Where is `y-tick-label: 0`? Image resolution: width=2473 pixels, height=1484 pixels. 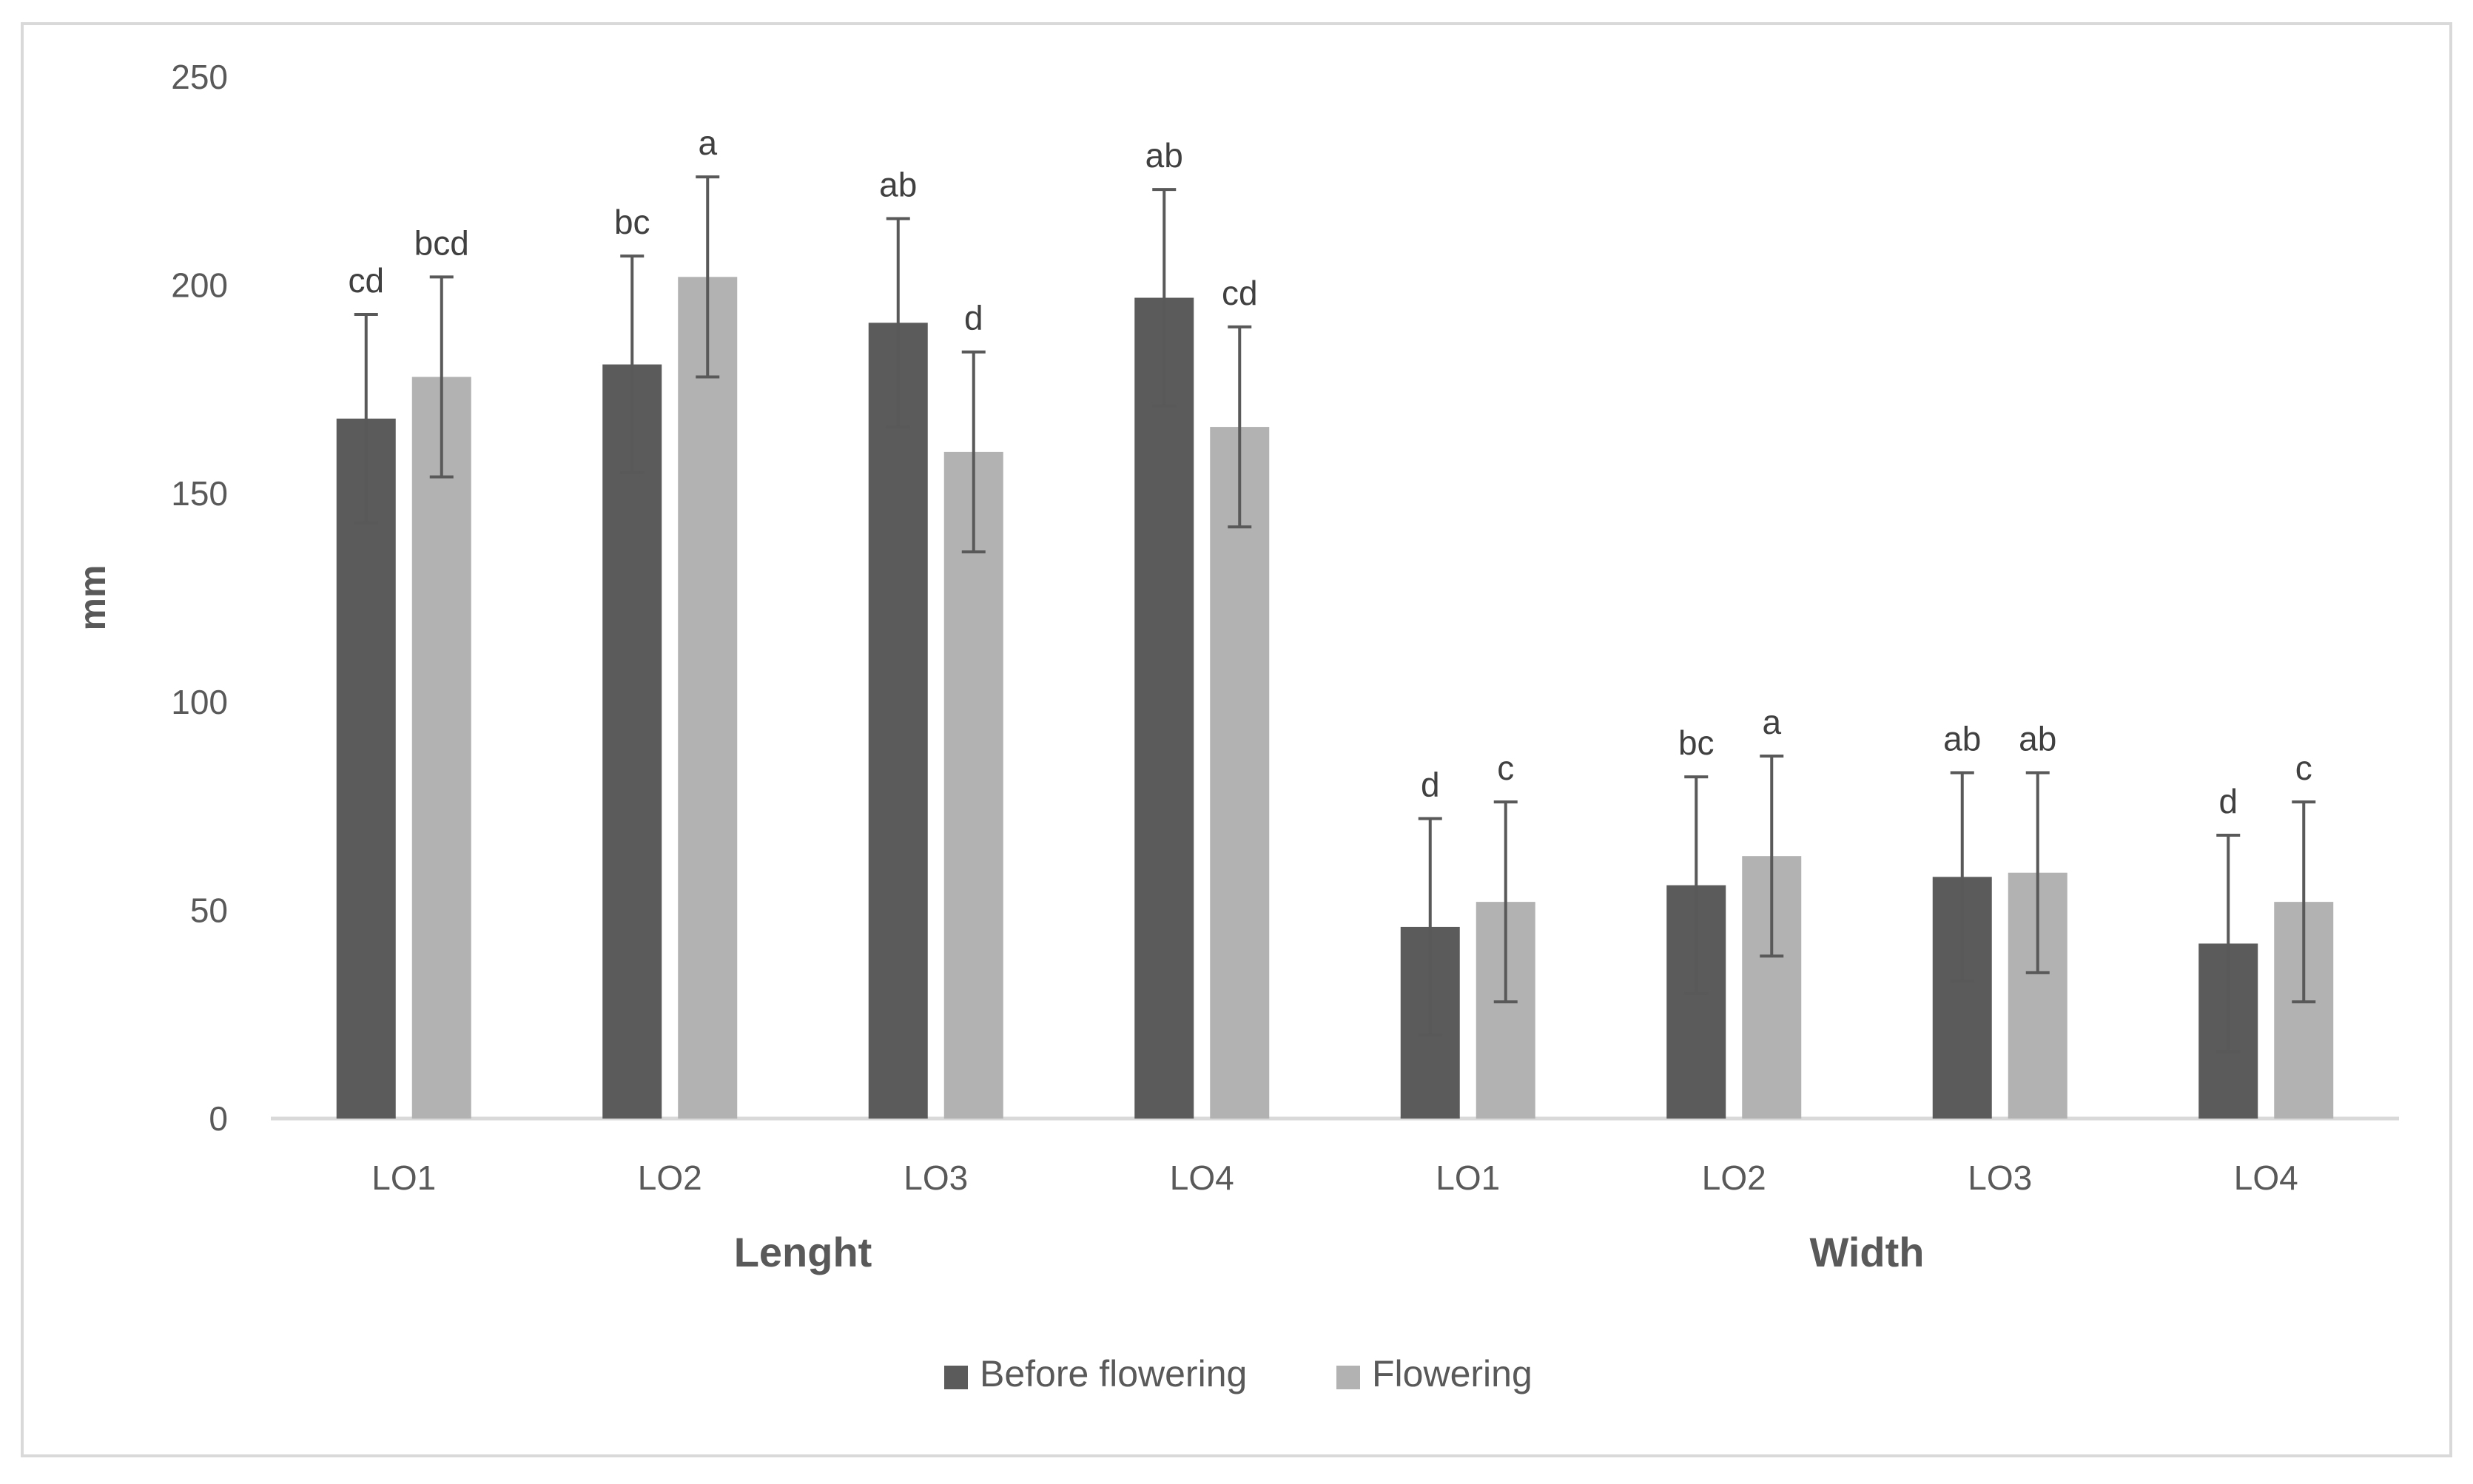
y-tick-label: 0 is located at coordinates (218, 1118).